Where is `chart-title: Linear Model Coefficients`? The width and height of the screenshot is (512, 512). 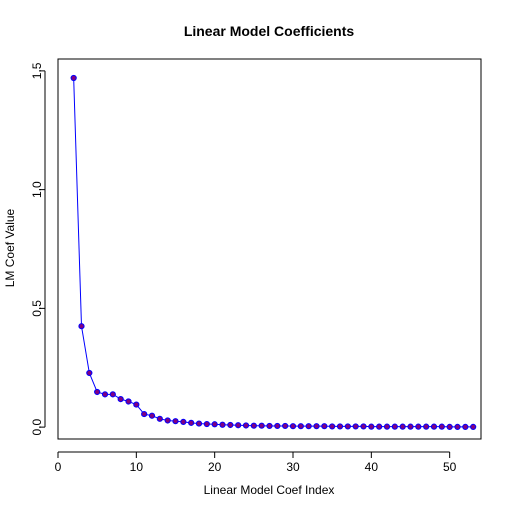
chart-title: Linear Model Coefficients is located at coordinates (269, 31).